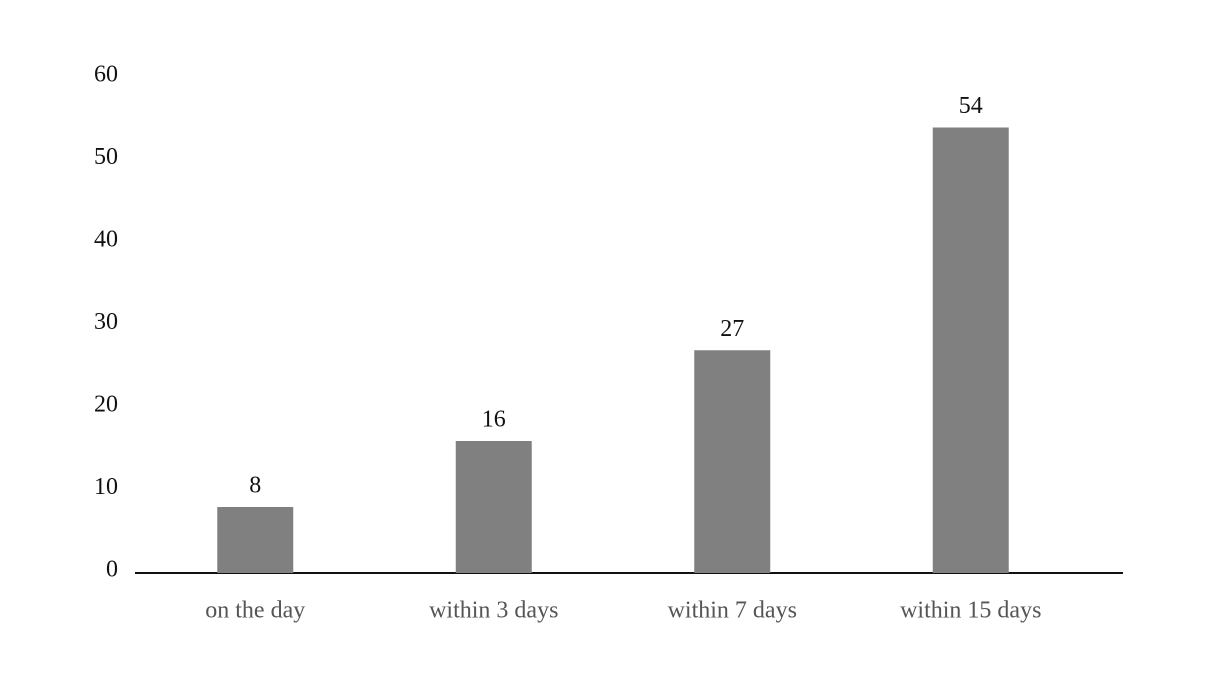 This screenshot has width=1214, height=682. What do you see at coordinates (970, 611) in the screenshot?
I see `x-tick-label: within 15 days` at bounding box center [970, 611].